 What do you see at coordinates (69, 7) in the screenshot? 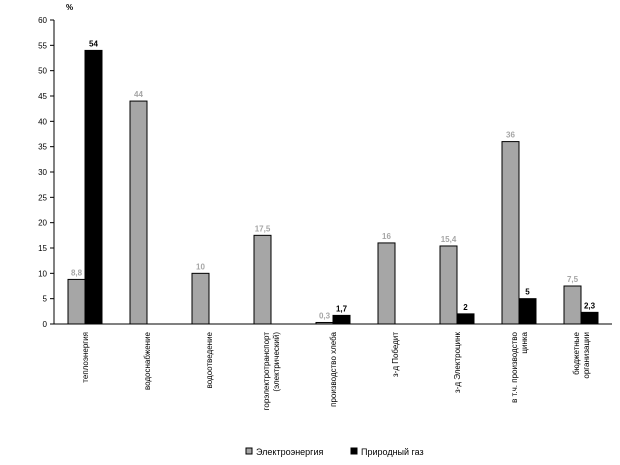
I see `y-unit-label: %` at bounding box center [69, 7].